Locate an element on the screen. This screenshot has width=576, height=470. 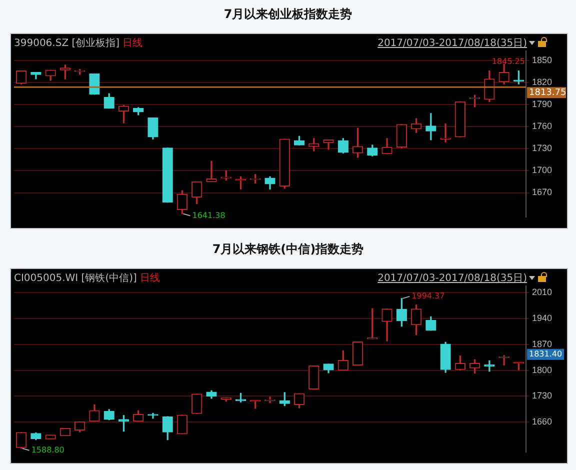
y-tick-label: 2010 is located at coordinates (542, 292).